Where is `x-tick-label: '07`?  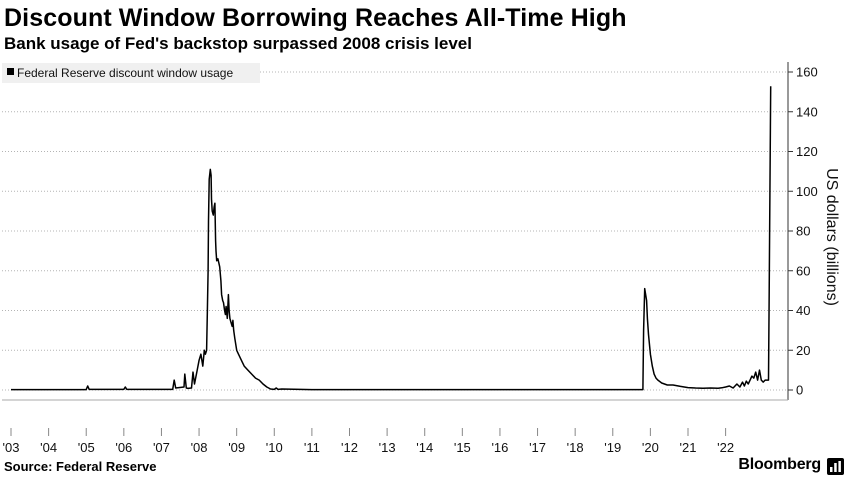
x-tick-label: '07 is located at coordinates (161, 447).